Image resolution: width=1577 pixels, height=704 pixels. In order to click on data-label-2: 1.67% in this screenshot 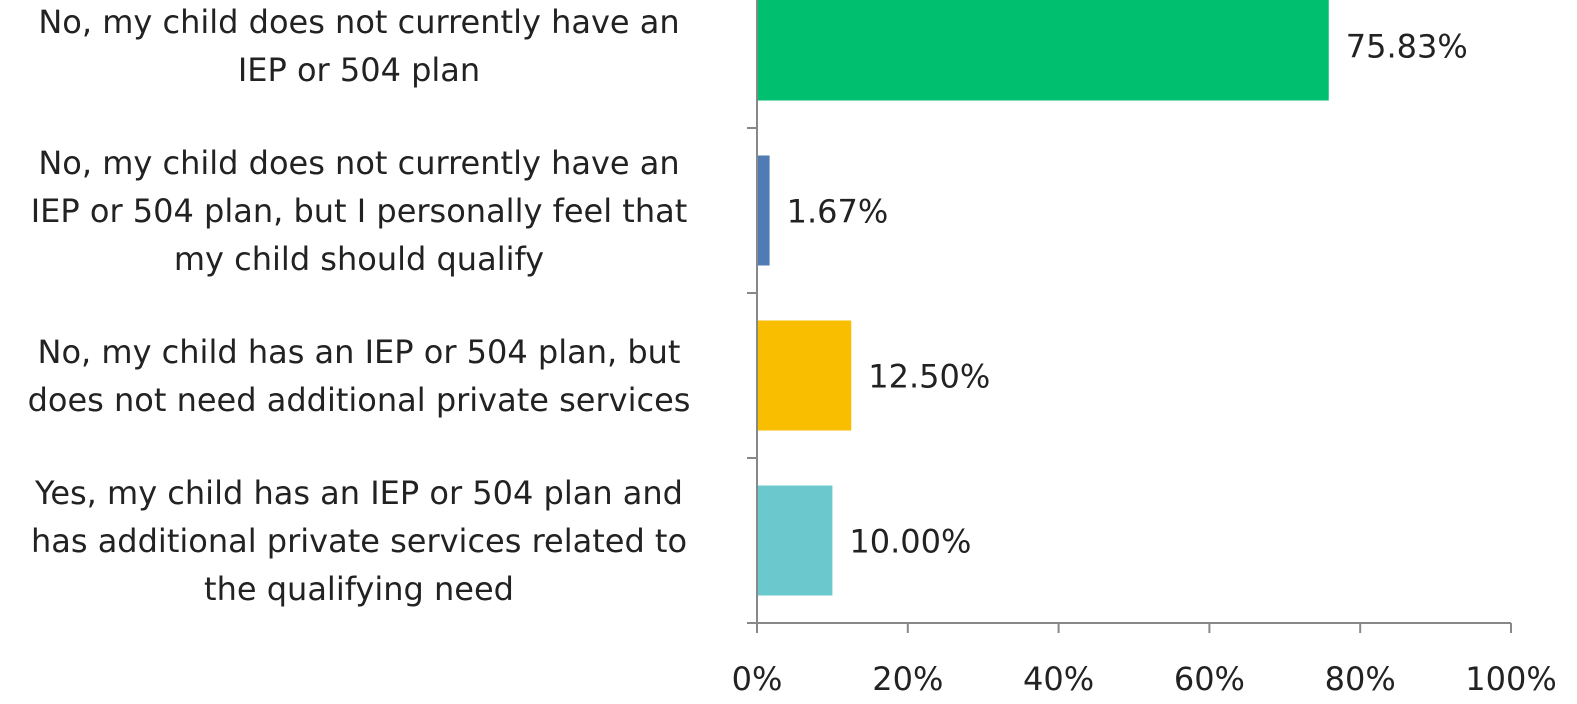, I will do `click(838, 212)`.